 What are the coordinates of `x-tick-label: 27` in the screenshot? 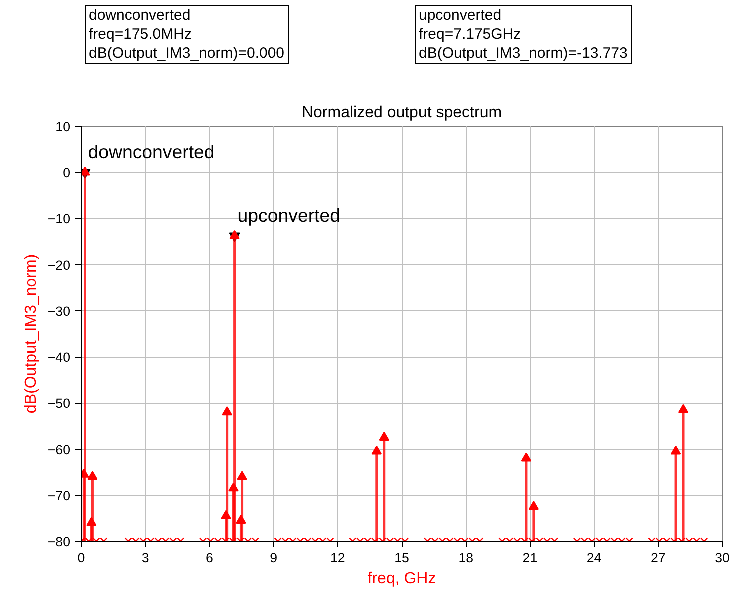 It's located at (658, 558).